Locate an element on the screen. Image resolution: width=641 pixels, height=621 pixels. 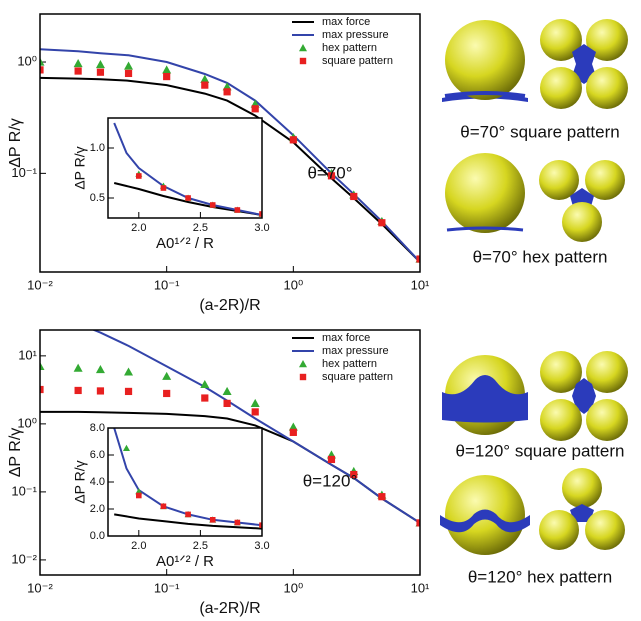
legend-label: hex pattern is located at coordinates (349, 364).